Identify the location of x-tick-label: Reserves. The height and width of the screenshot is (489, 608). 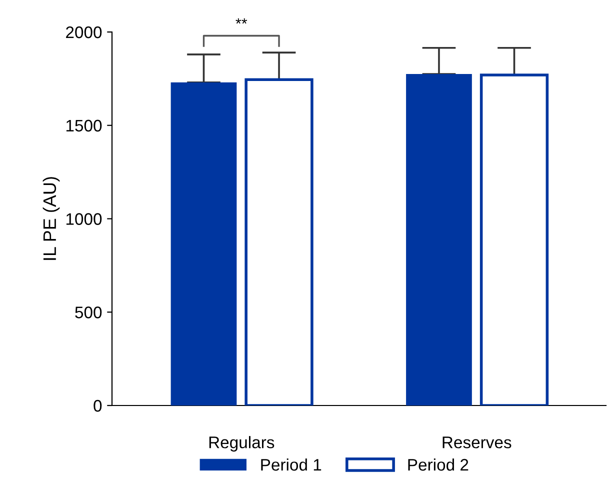
(477, 442).